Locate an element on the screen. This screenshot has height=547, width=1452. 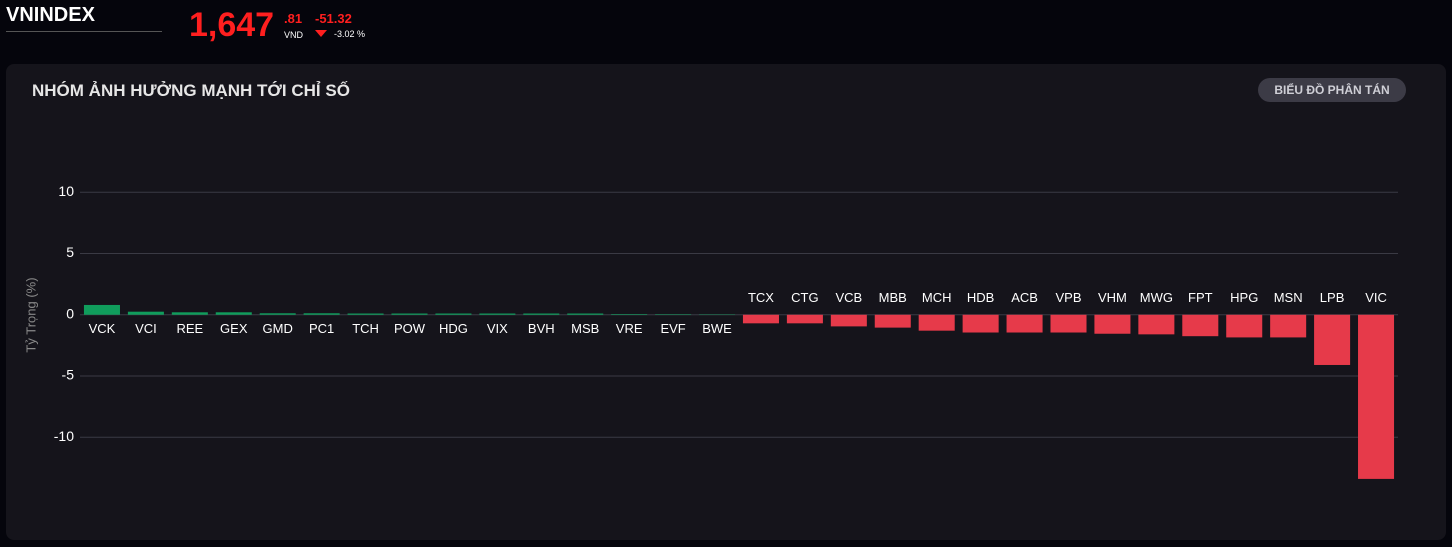
x-tick-label: HPG is located at coordinates (1244, 297).